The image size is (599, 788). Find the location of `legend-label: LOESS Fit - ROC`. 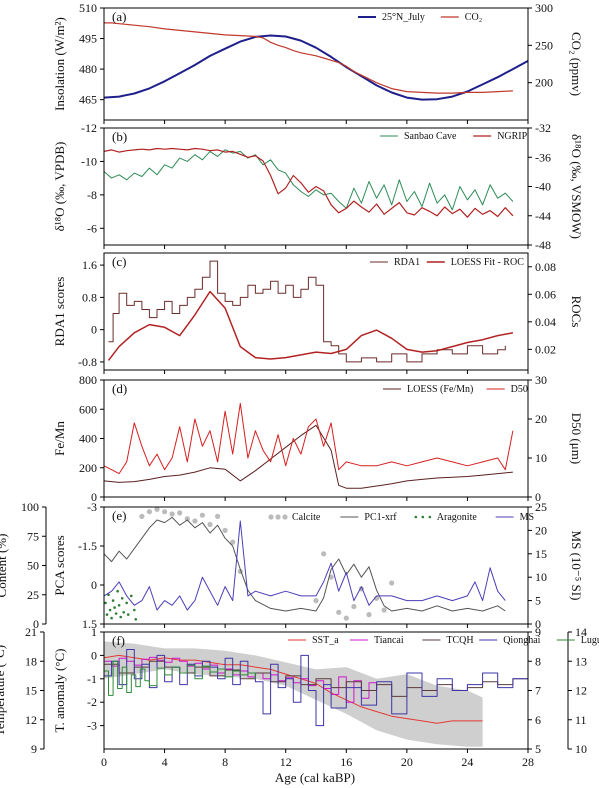

legend-label: LOESS Fit - ROC is located at coordinates (487, 262).